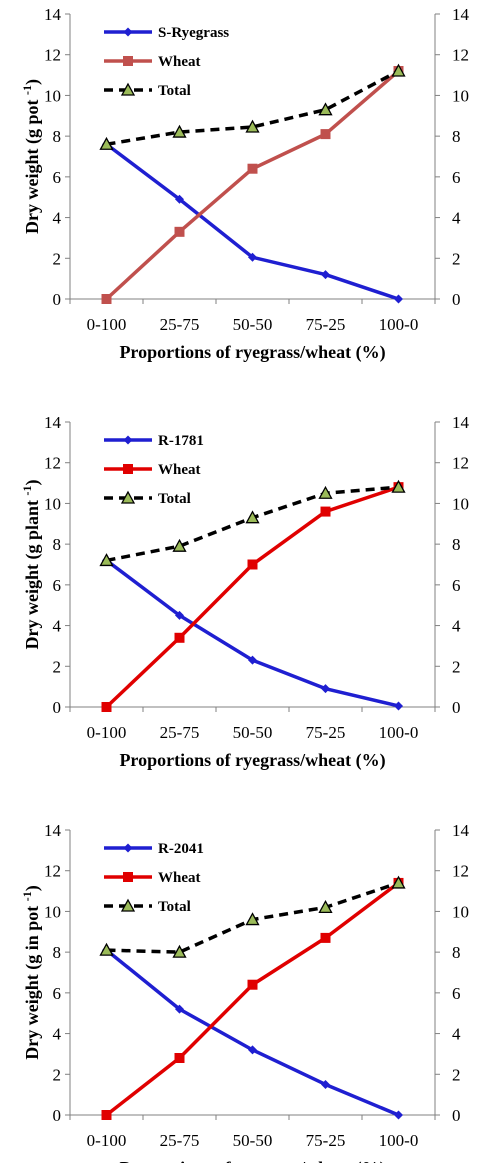 The height and width of the screenshot is (1168, 478). I want to click on chart2-series-total, so click(252, 523).